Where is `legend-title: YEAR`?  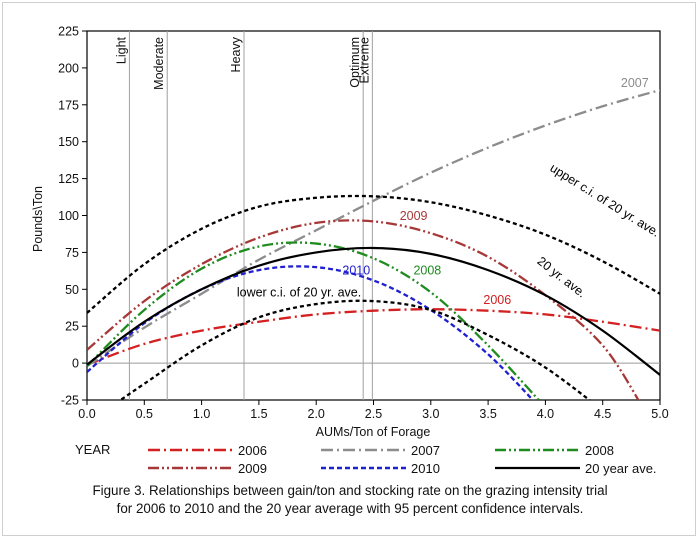 legend-title: YEAR is located at coordinates (92, 449).